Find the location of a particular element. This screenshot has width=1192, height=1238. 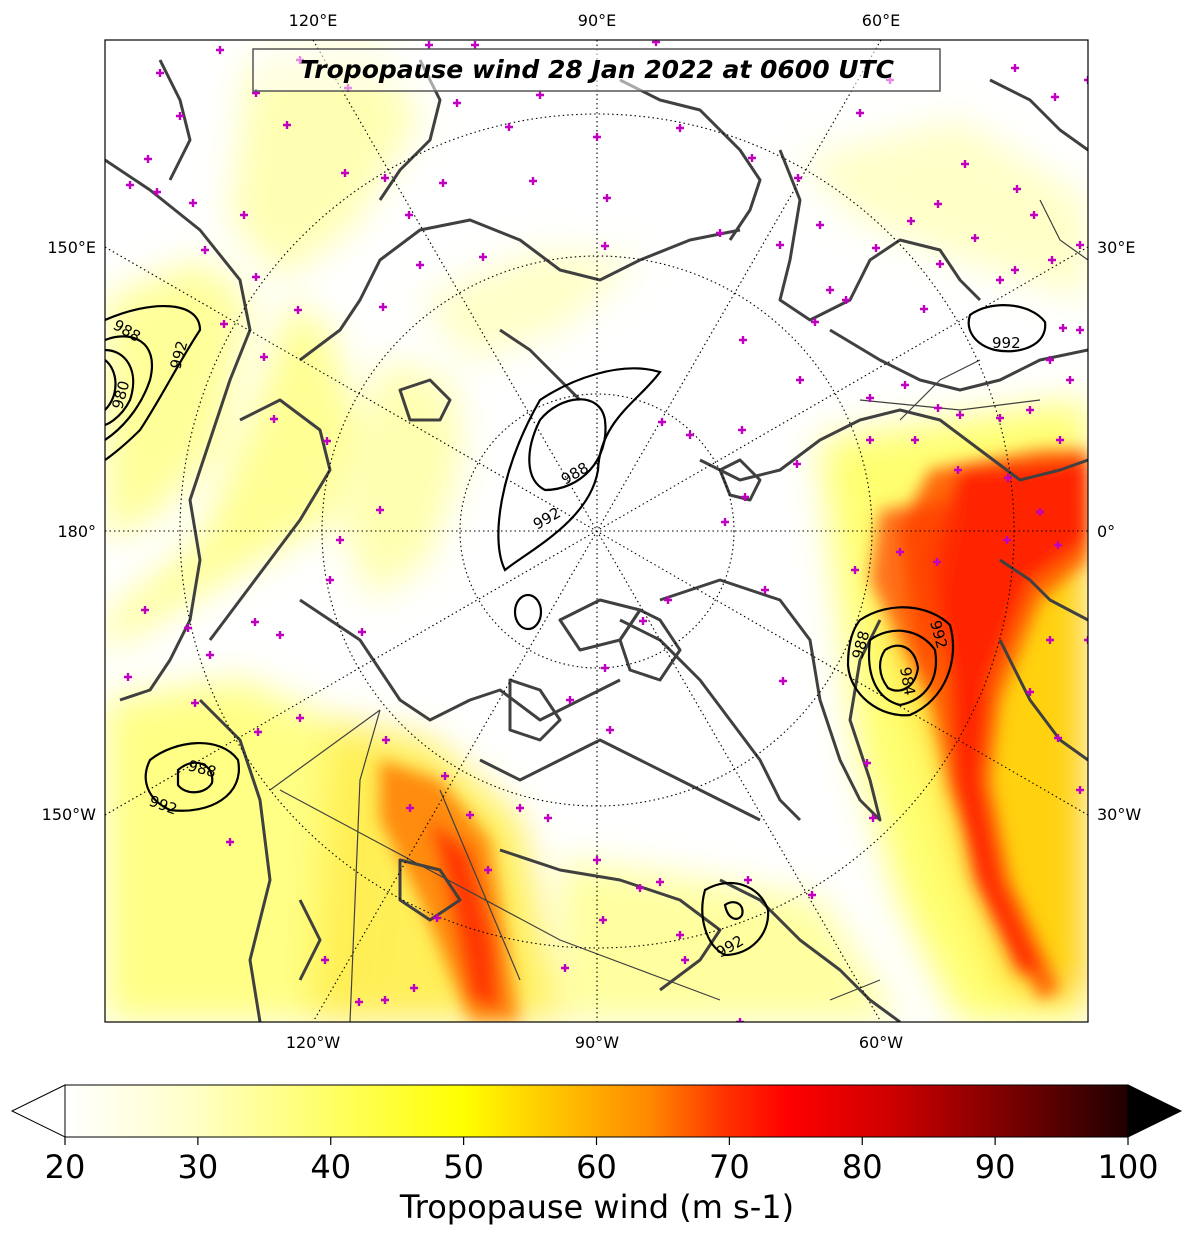

colorbar-bar is located at coordinates (596, 1111).